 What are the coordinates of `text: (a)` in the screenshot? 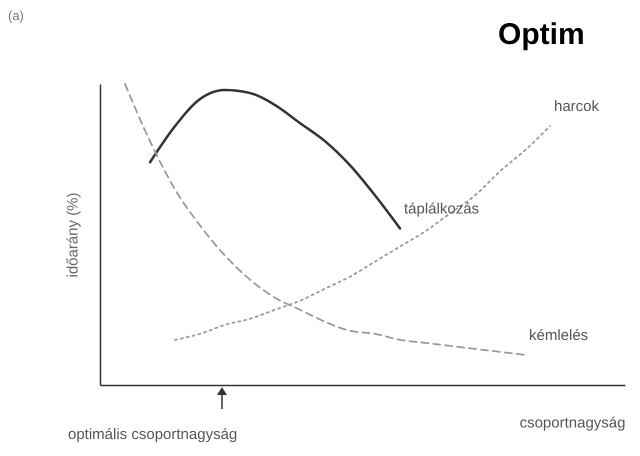 It's located at (16, 15).